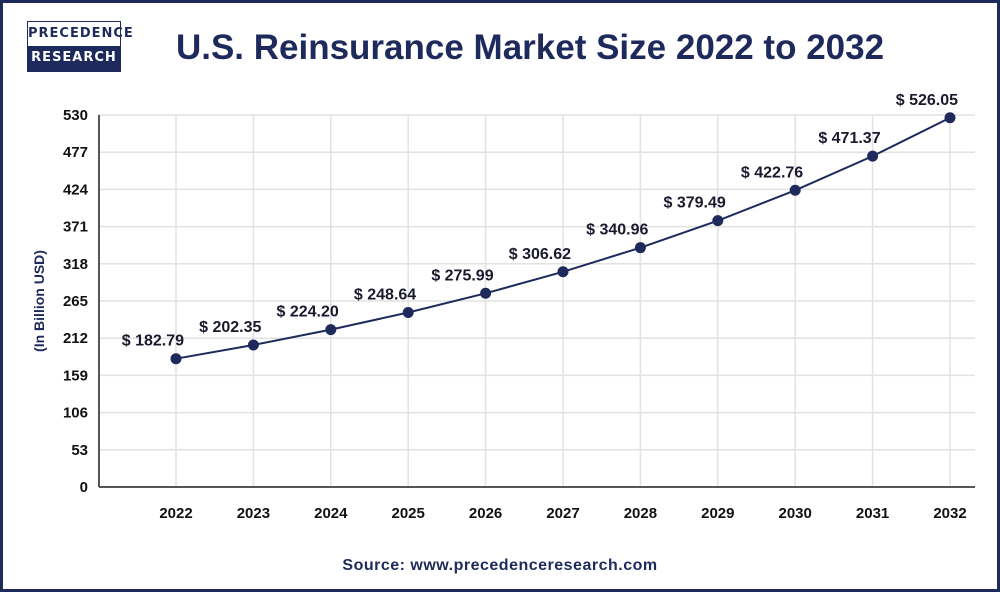  What do you see at coordinates (927, 100) in the screenshot?
I see `data-label: $ 526.05` at bounding box center [927, 100].